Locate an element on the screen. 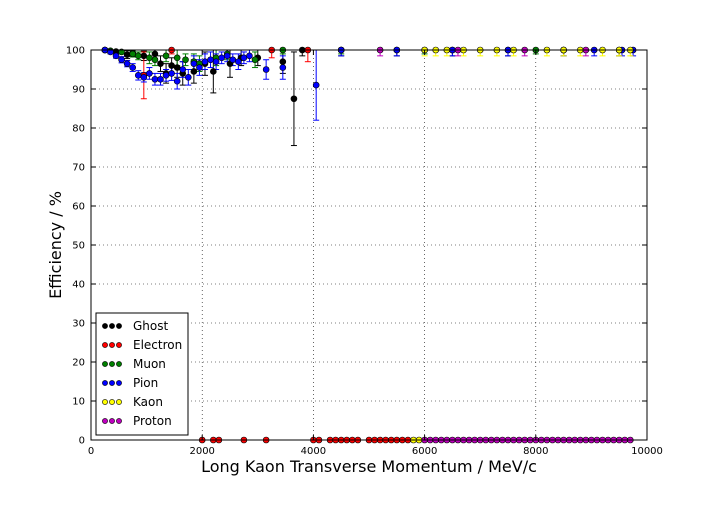 The height and width of the screenshot is (508, 720). y-tick-label: 80 is located at coordinates (78, 129).